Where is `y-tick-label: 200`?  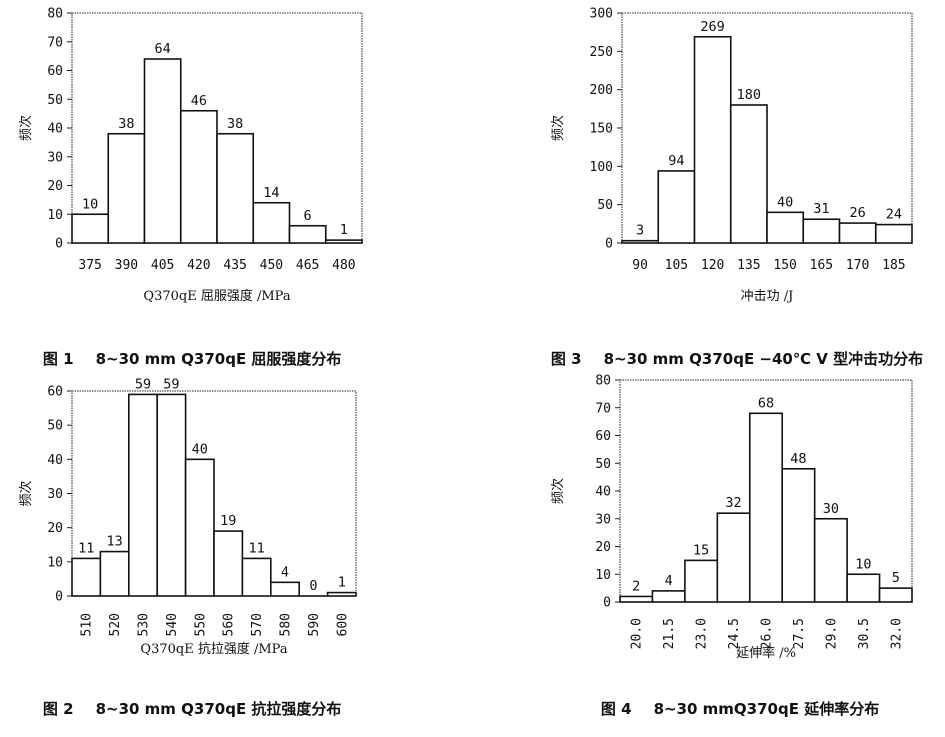
y-tick-label: 200 is located at coordinates (601, 90).